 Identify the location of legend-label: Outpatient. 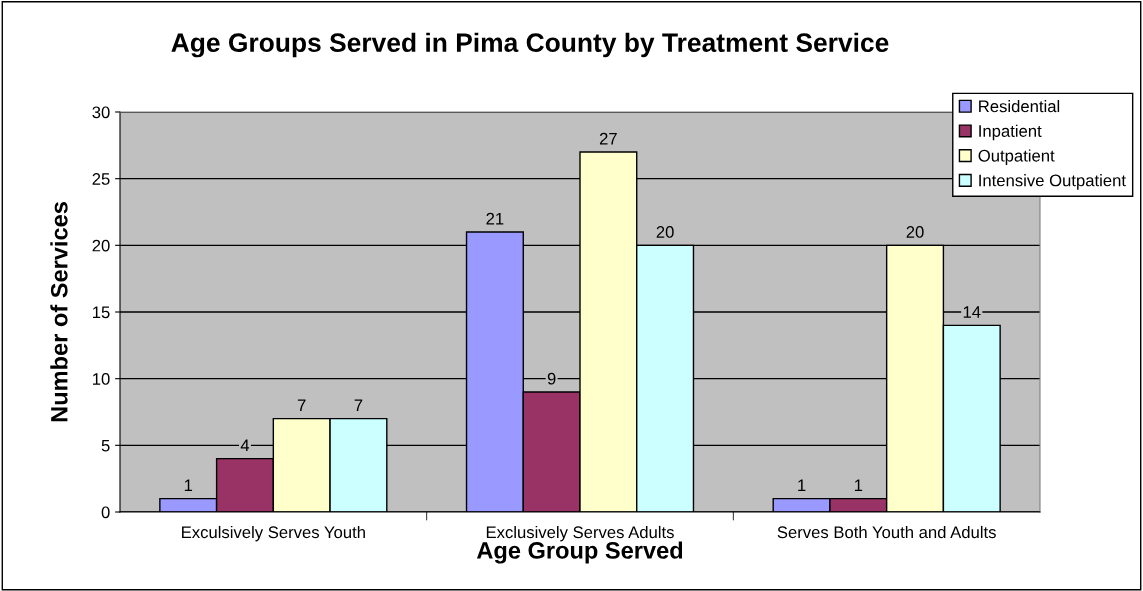
(1016, 157).